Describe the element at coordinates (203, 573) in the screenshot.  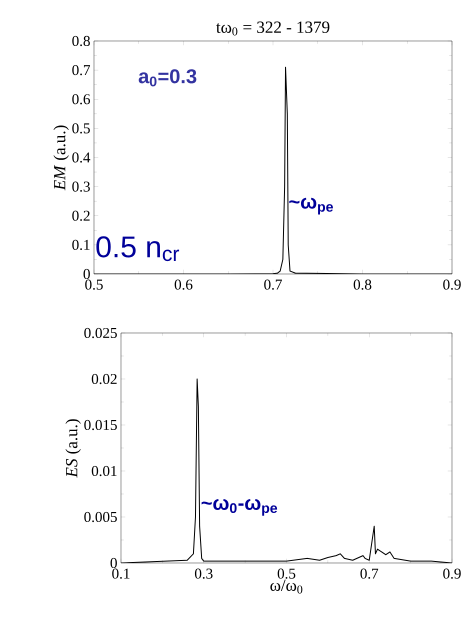
I see `x-tick-label: 0.3` at that location.